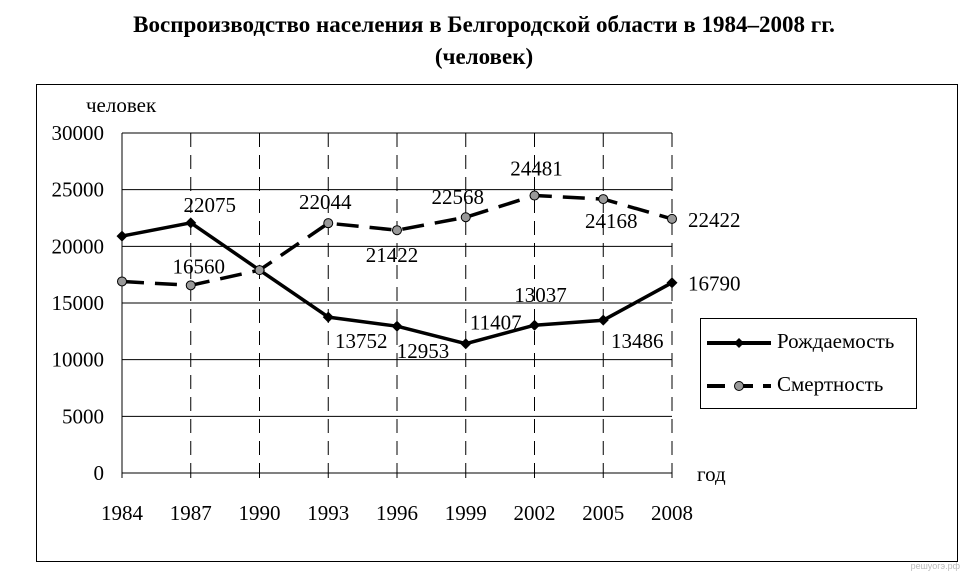 This screenshot has width=968, height=575. Describe the element at coordinates (122, 513) in the screenshot. I see `x-tick-label: 1984` at that location.